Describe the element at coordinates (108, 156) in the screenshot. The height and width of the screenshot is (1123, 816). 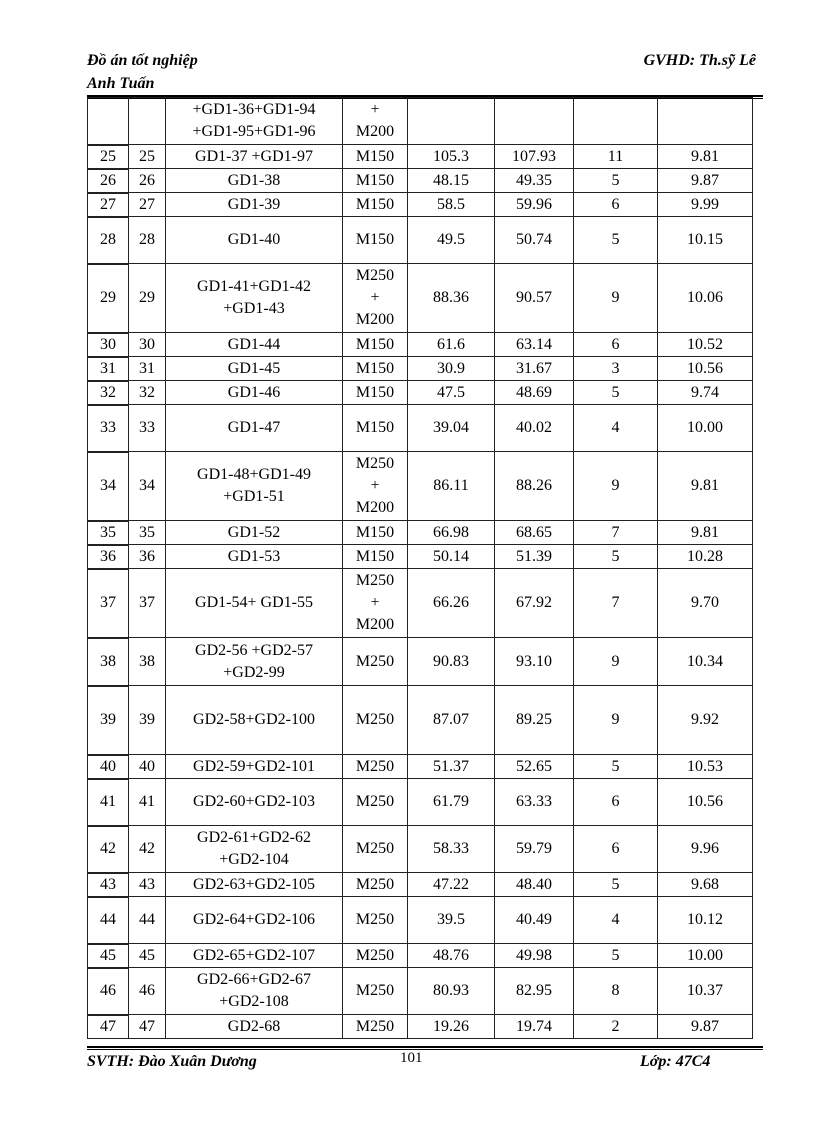
I see `table-cell: 25` at that location.